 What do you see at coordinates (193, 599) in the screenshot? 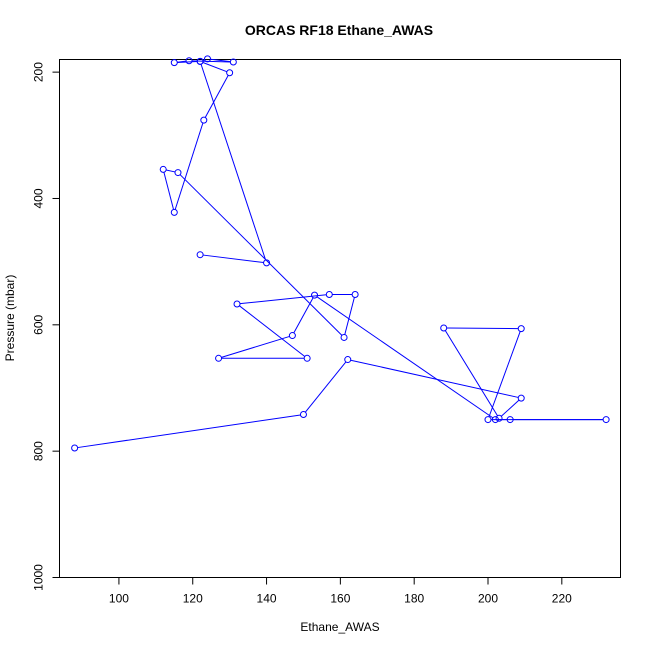
I see `x-tick-label: 120` at bounding box center [193, 599].